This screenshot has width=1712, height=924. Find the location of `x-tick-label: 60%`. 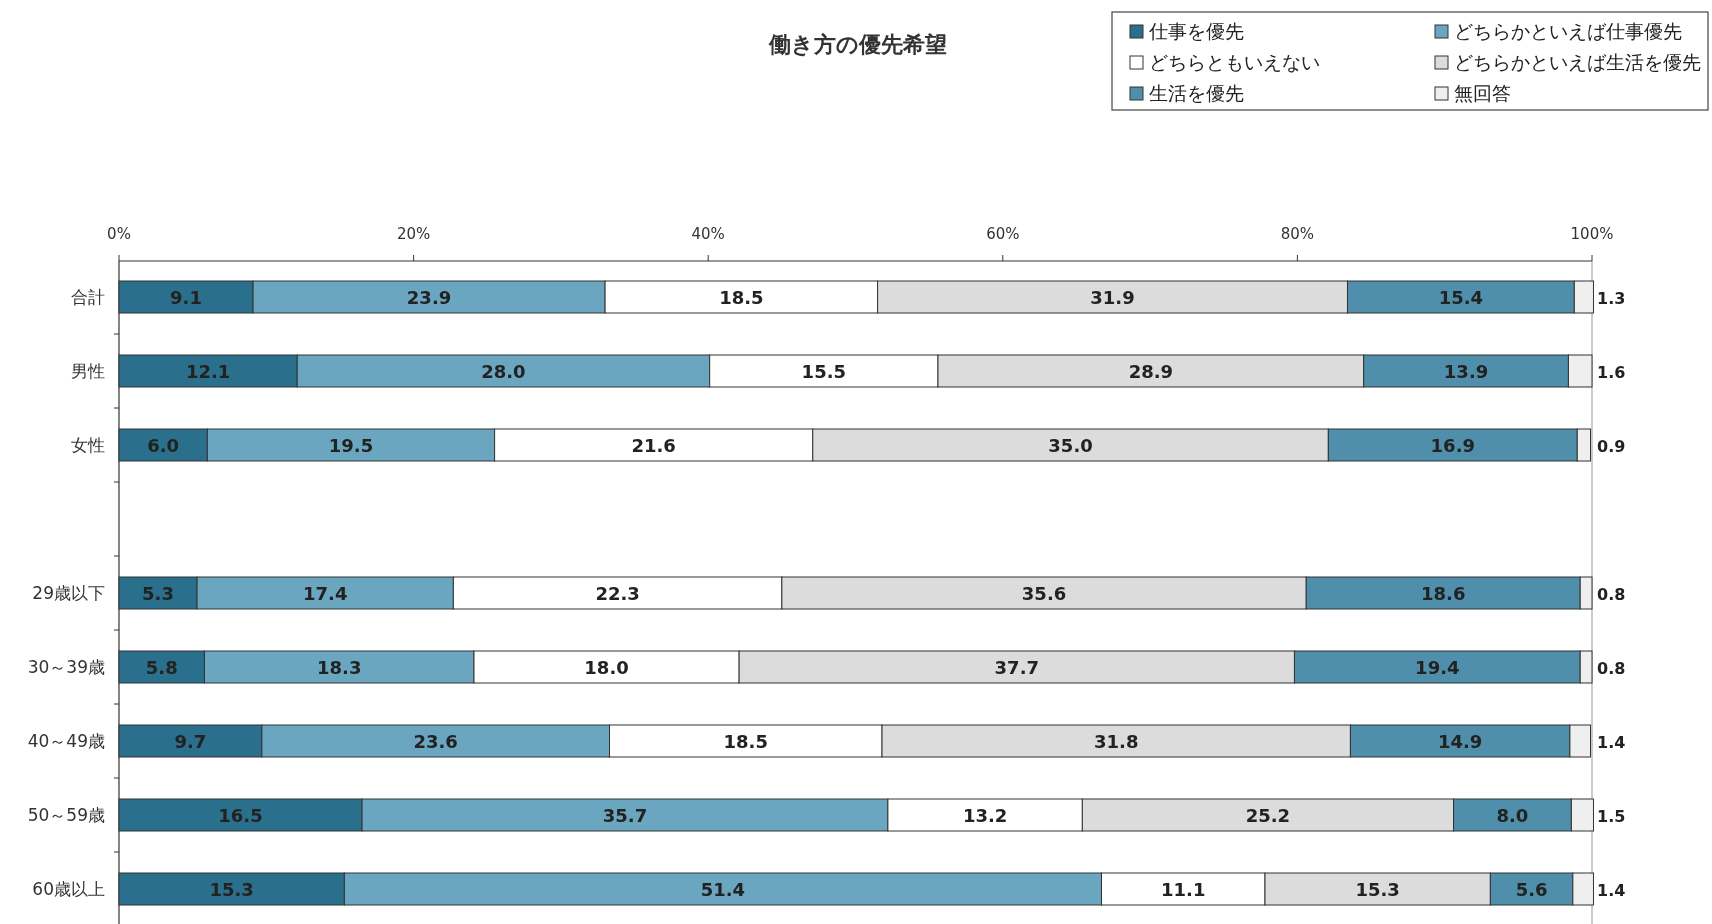

x-tick-label: 60% is located at coordinates (1003, 234).